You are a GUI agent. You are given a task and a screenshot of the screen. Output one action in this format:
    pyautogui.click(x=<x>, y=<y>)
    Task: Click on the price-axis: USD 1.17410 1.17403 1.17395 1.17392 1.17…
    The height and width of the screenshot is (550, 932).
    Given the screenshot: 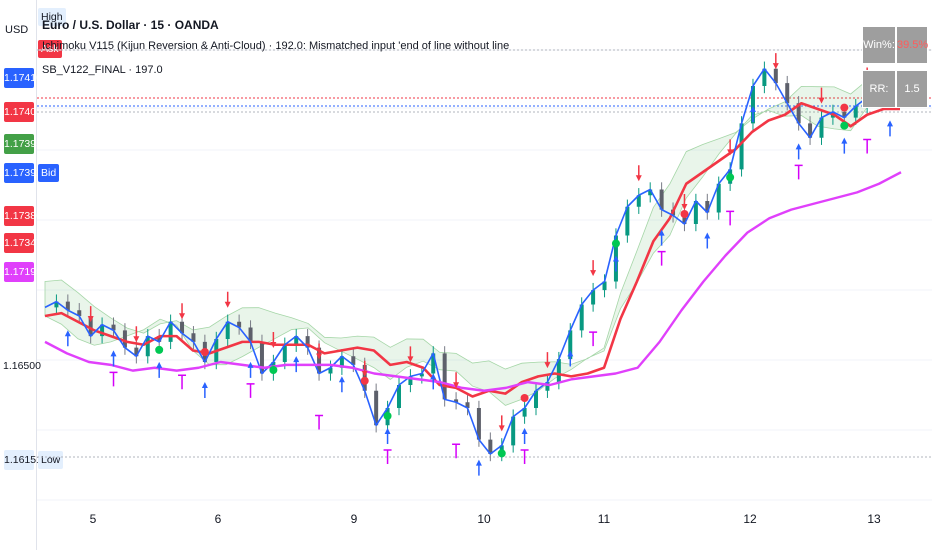 What is the action you would take?
    pyautogui.click(x=21, y=275)
    